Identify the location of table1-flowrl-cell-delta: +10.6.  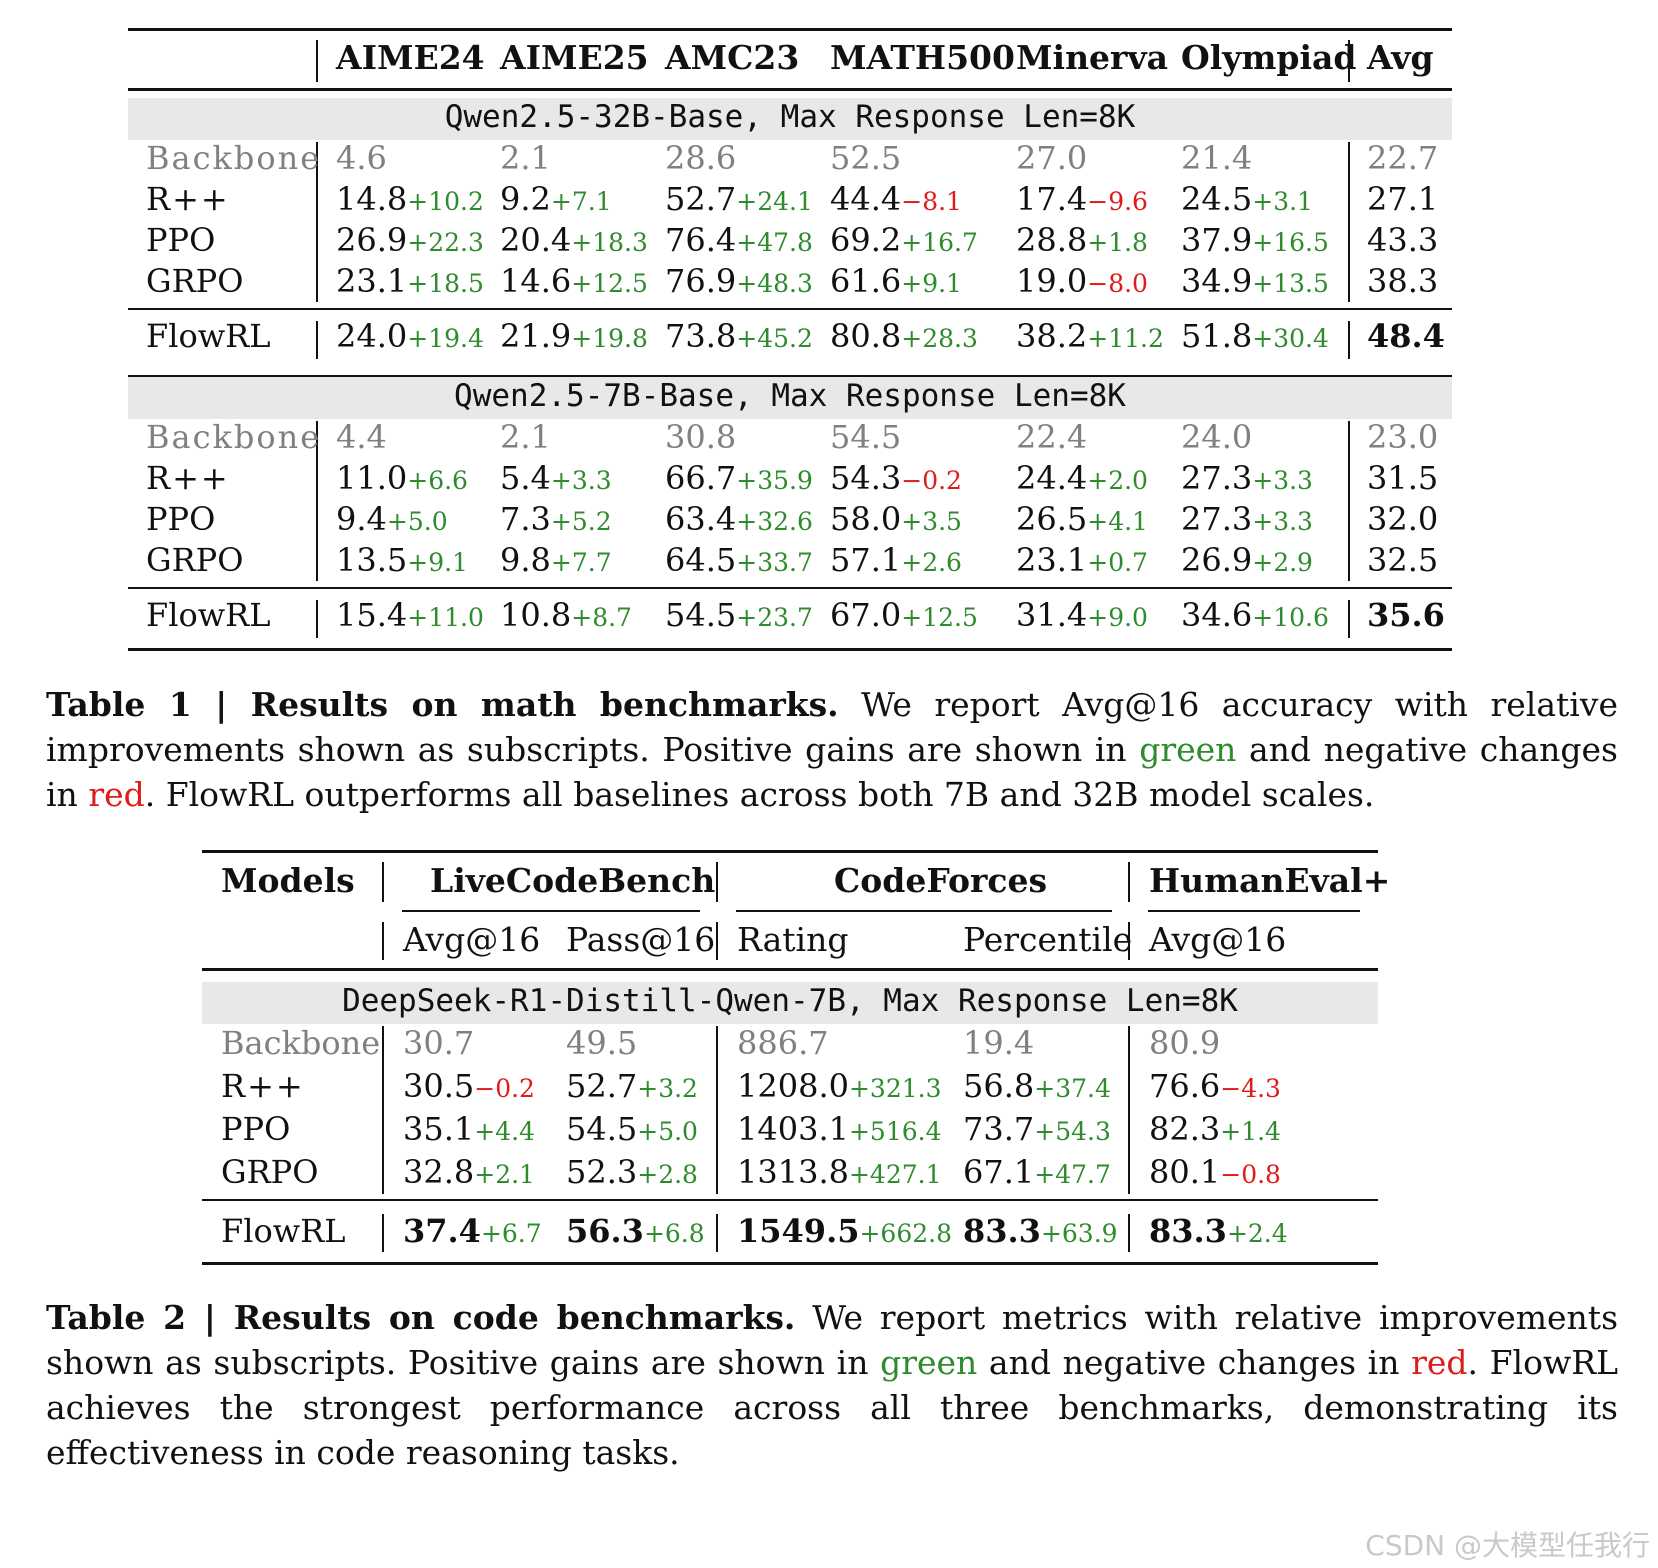
(1290, 617).